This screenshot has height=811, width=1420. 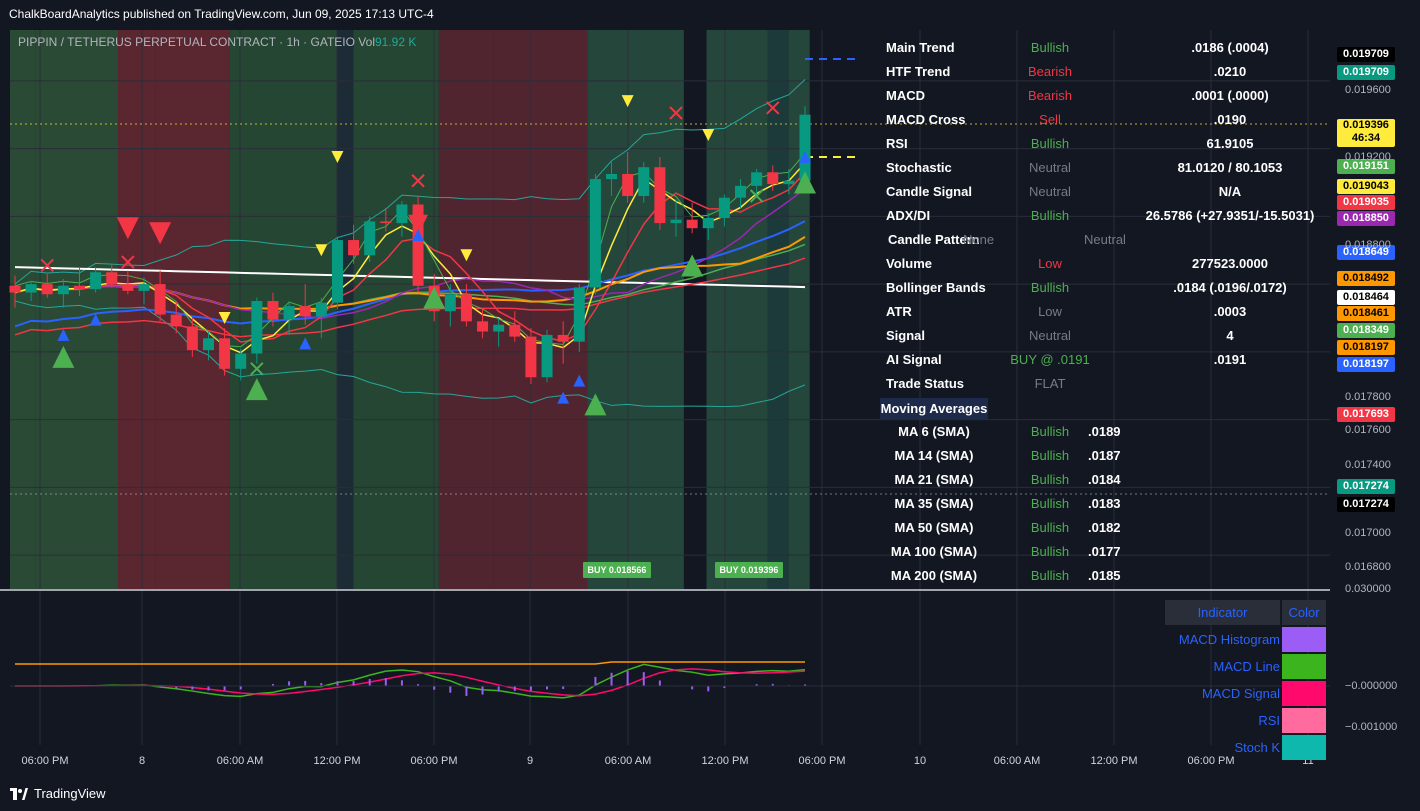 I want to click on bollinger-upper, so click(x=410, y=182).